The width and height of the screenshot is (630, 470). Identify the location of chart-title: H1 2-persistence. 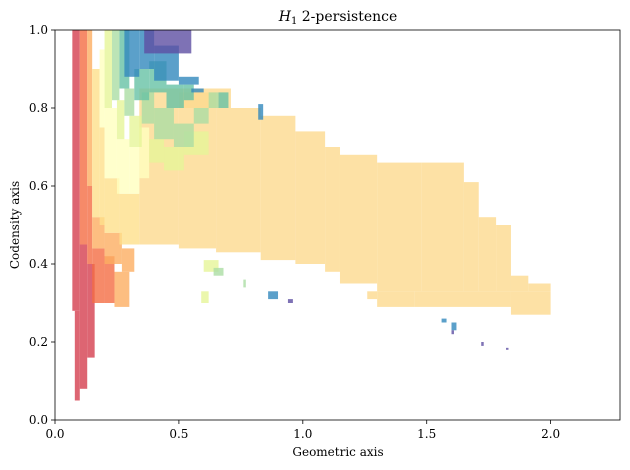
(338, 18).